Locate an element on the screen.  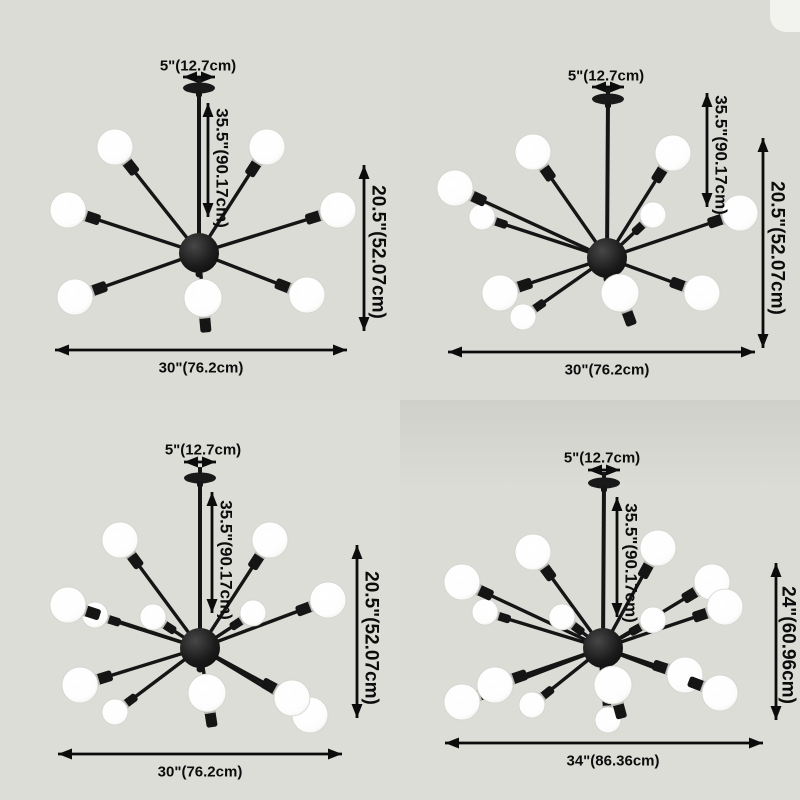
dim-label-diameter: 34"(86.36cm) is located at coordinates (612, 761).